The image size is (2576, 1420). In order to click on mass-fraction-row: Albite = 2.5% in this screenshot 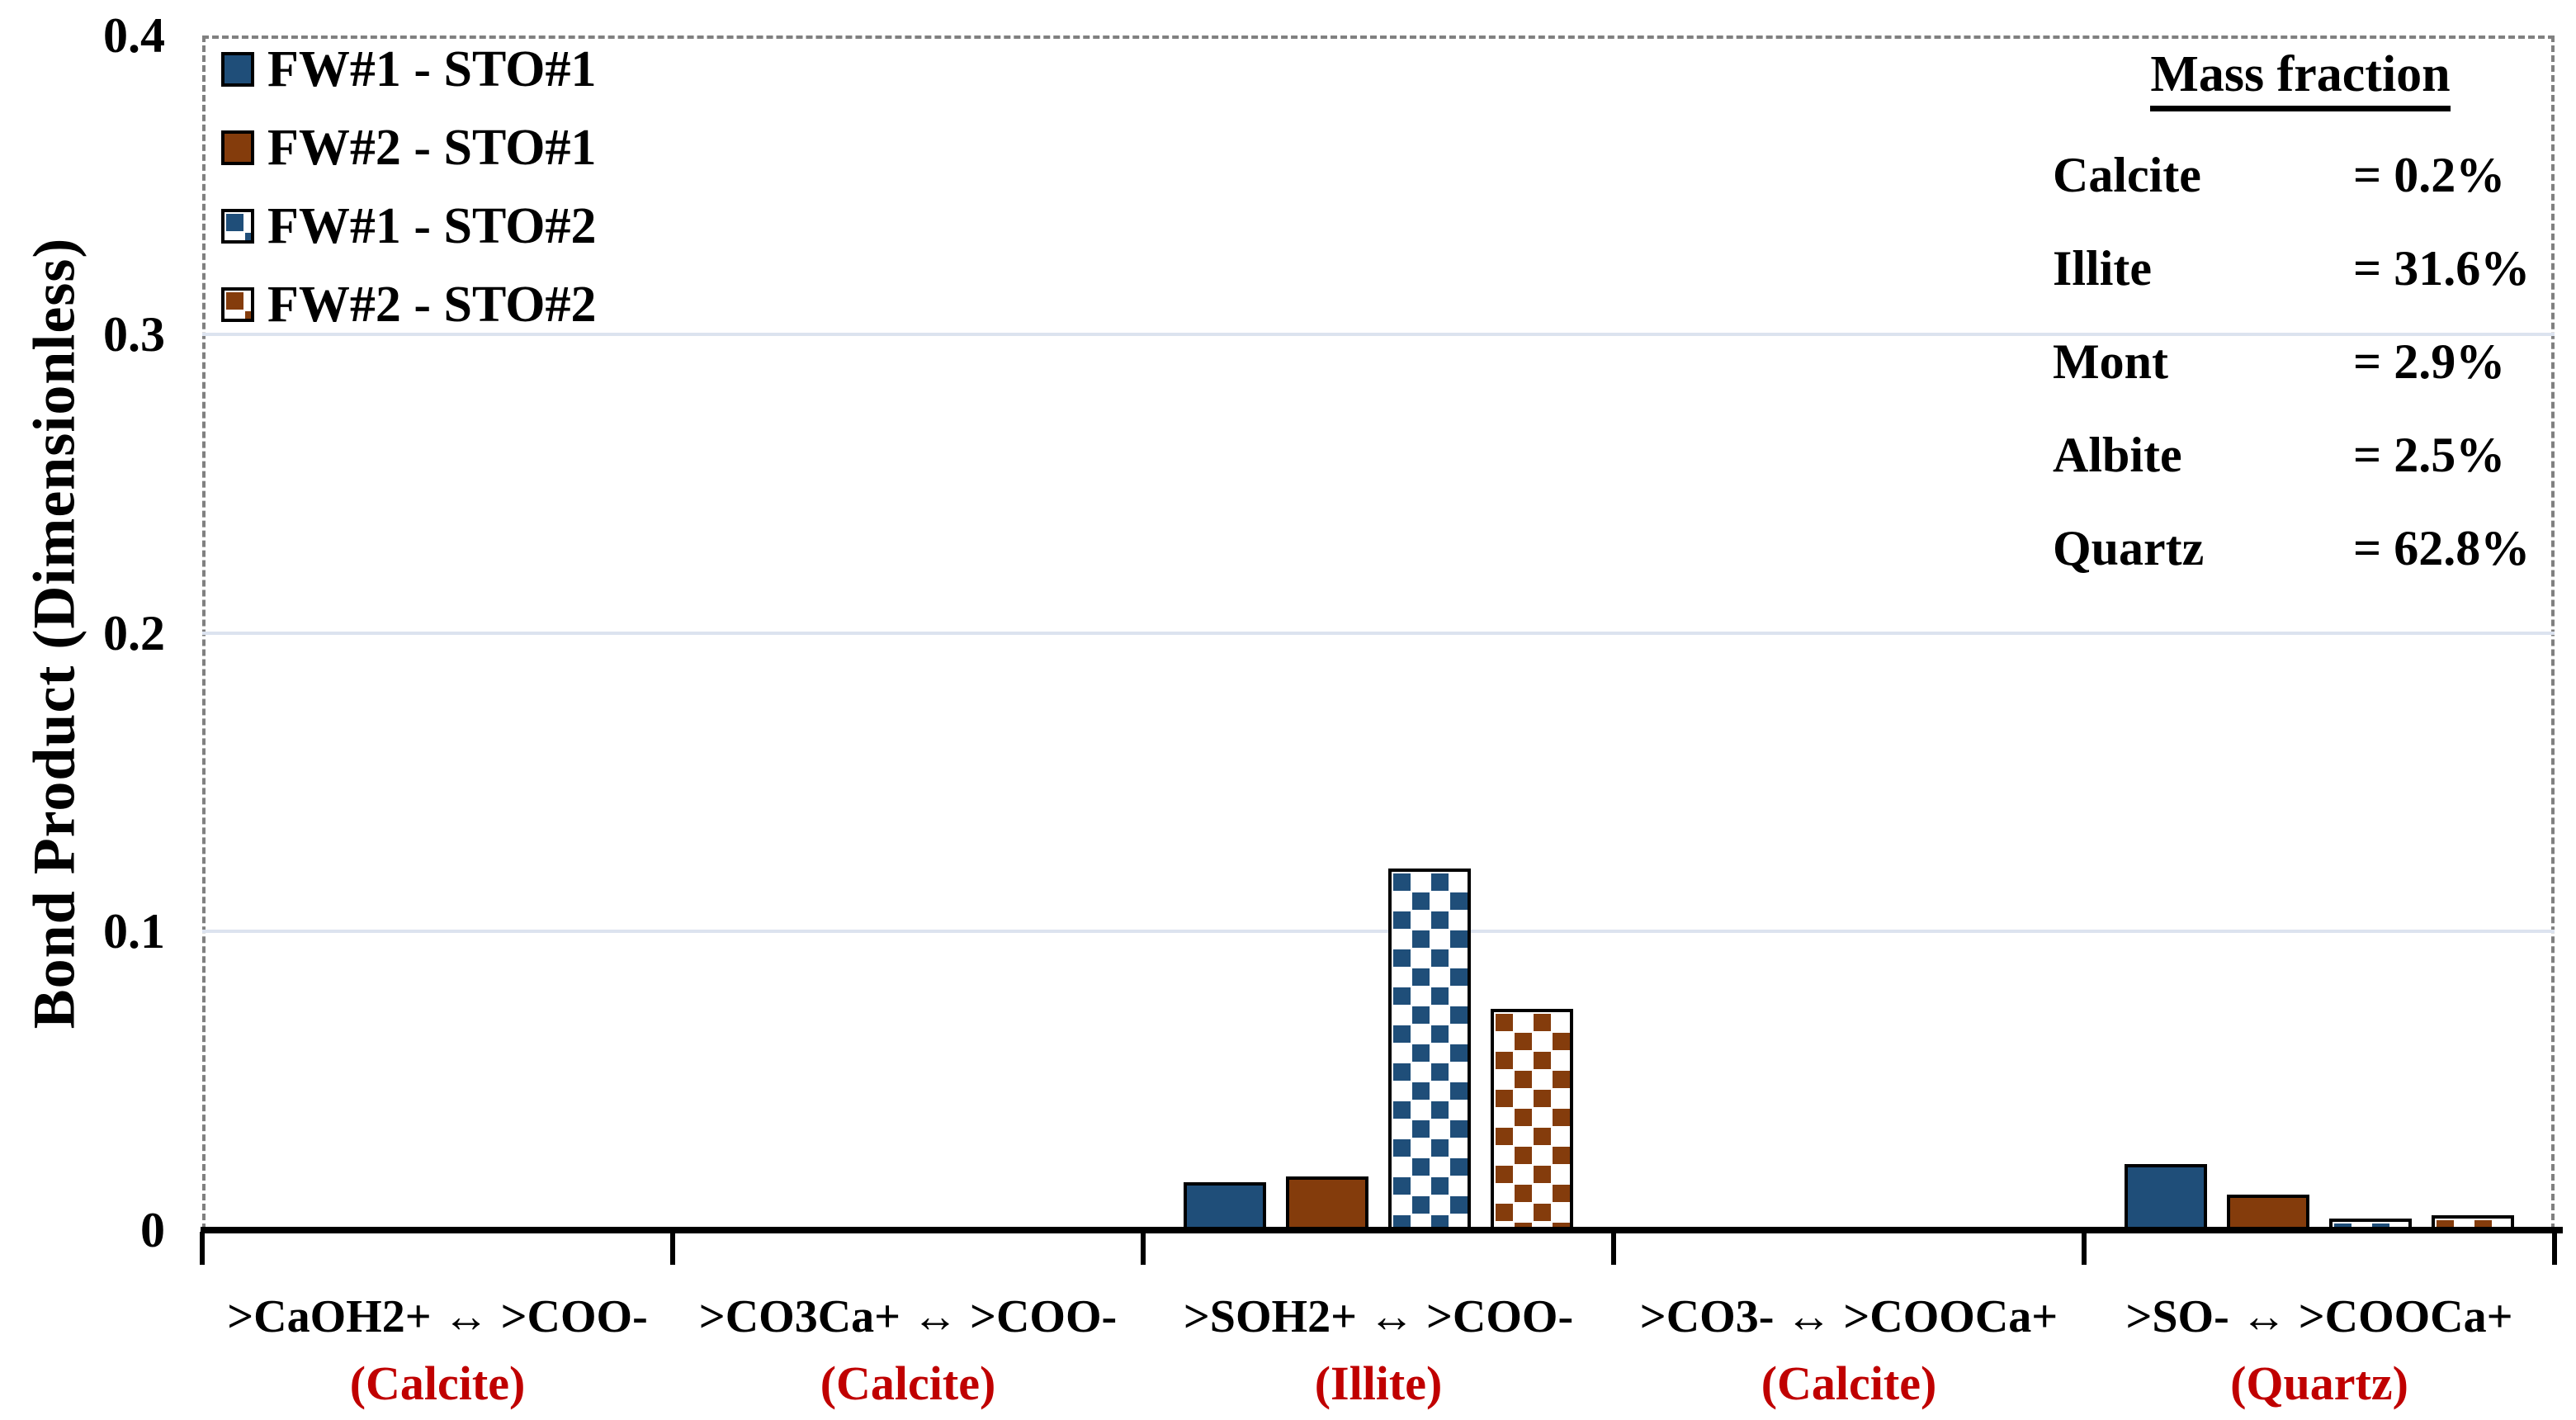, I will do `click(2300, 455)`.